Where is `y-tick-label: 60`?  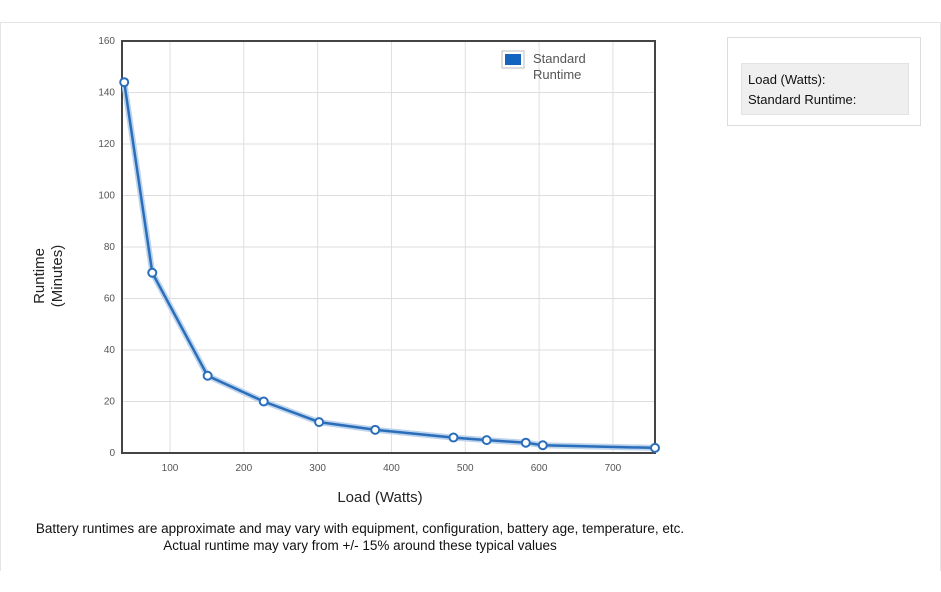 y-tick-label: 60 is located at coordinates (110, 299).